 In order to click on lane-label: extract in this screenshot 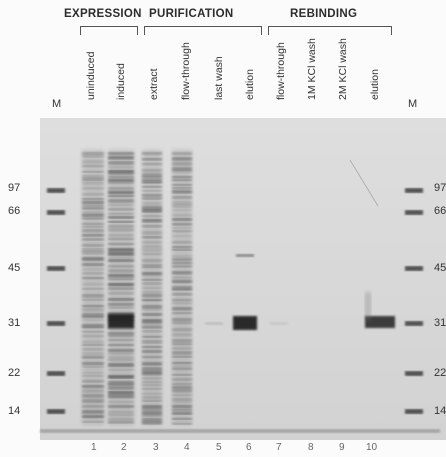, I will do `click(154, 84)`.